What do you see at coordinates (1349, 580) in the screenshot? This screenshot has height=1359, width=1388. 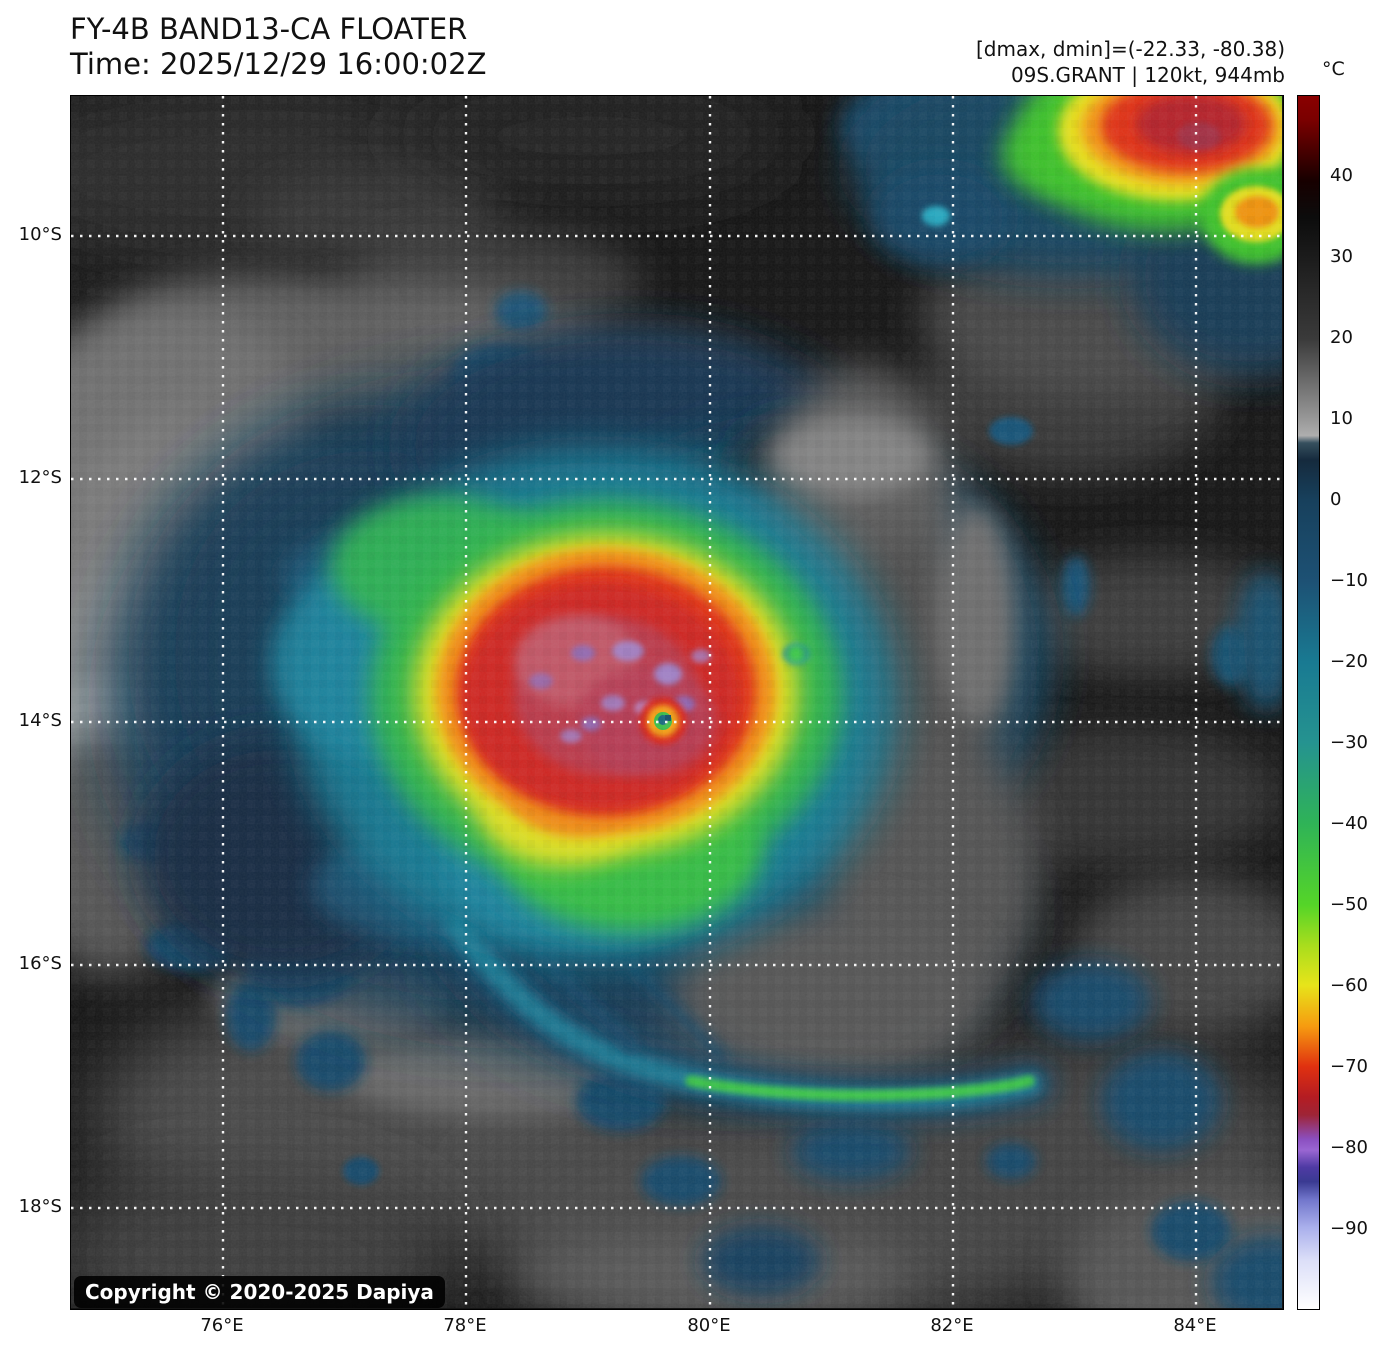 I see `cb-tick-m10: −10` at bounding box center [1349, 580].